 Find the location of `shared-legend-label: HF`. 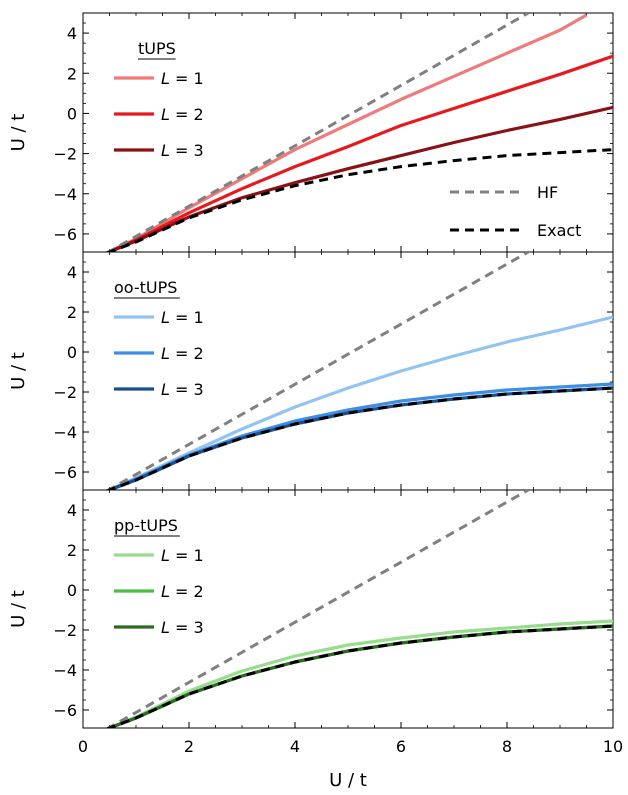

shared-legend-label: HF is located at coordinates (547, 192).